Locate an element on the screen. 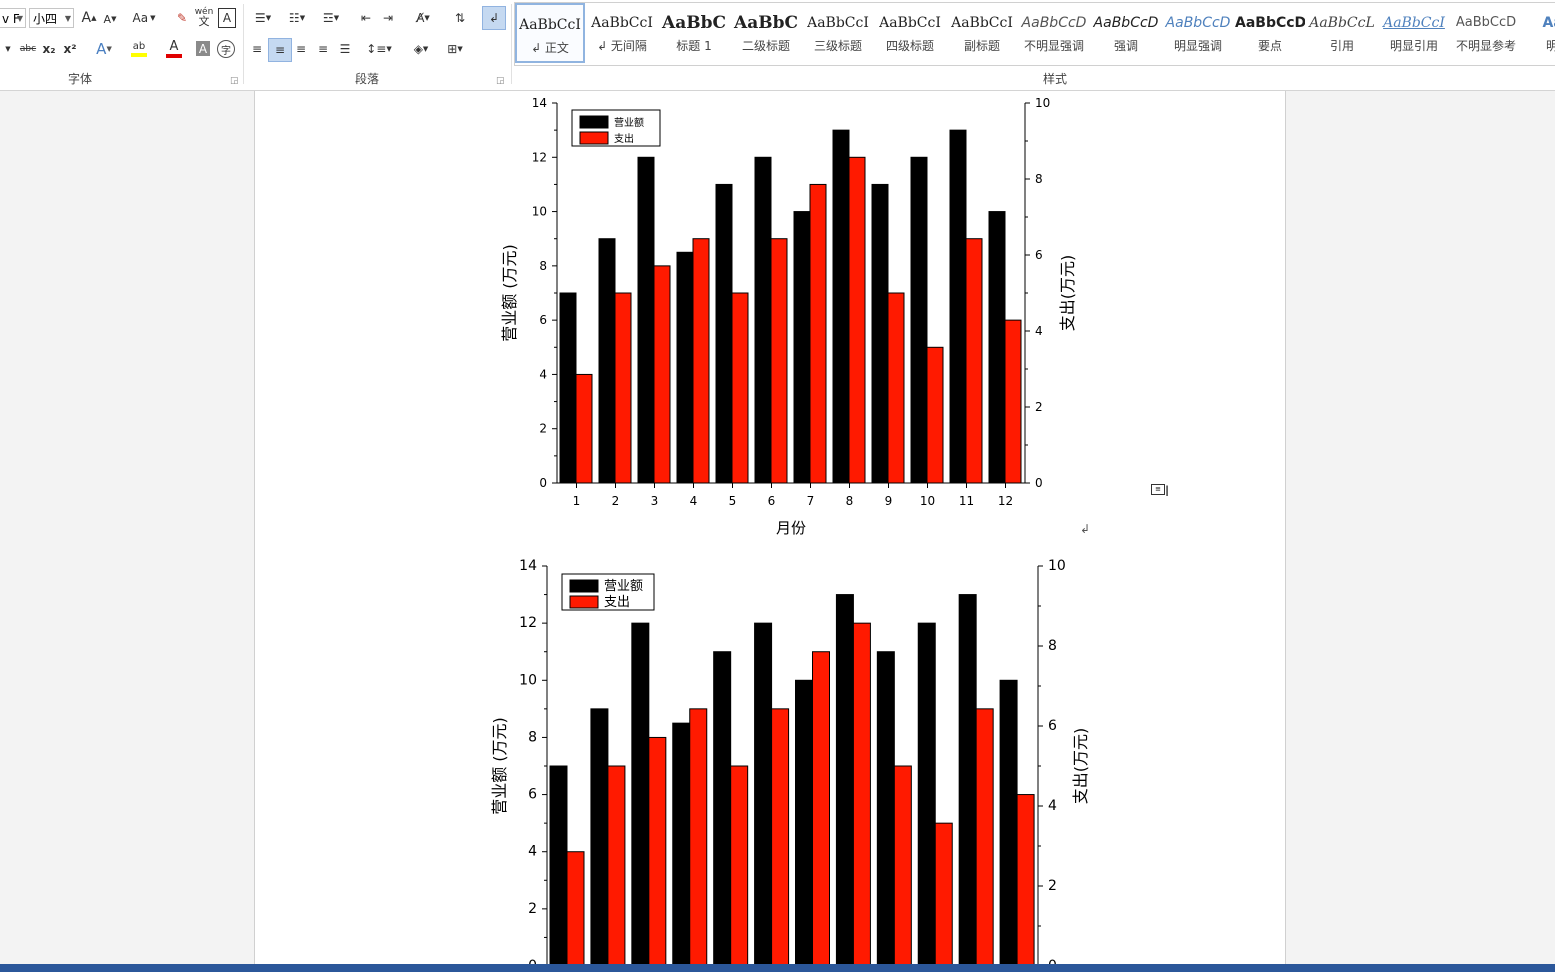  strikethrough-icon: abc is located at coordinates (28, 49).